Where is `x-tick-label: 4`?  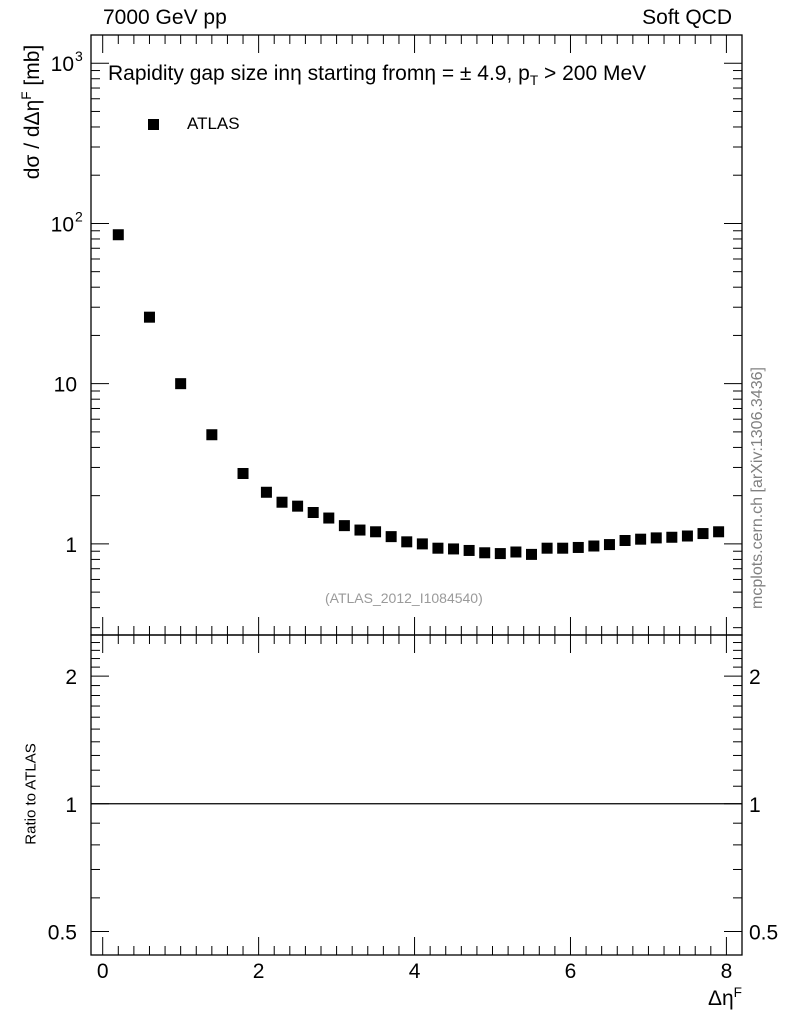
x-tick-label: 4 is located at coordinates (415, 971).